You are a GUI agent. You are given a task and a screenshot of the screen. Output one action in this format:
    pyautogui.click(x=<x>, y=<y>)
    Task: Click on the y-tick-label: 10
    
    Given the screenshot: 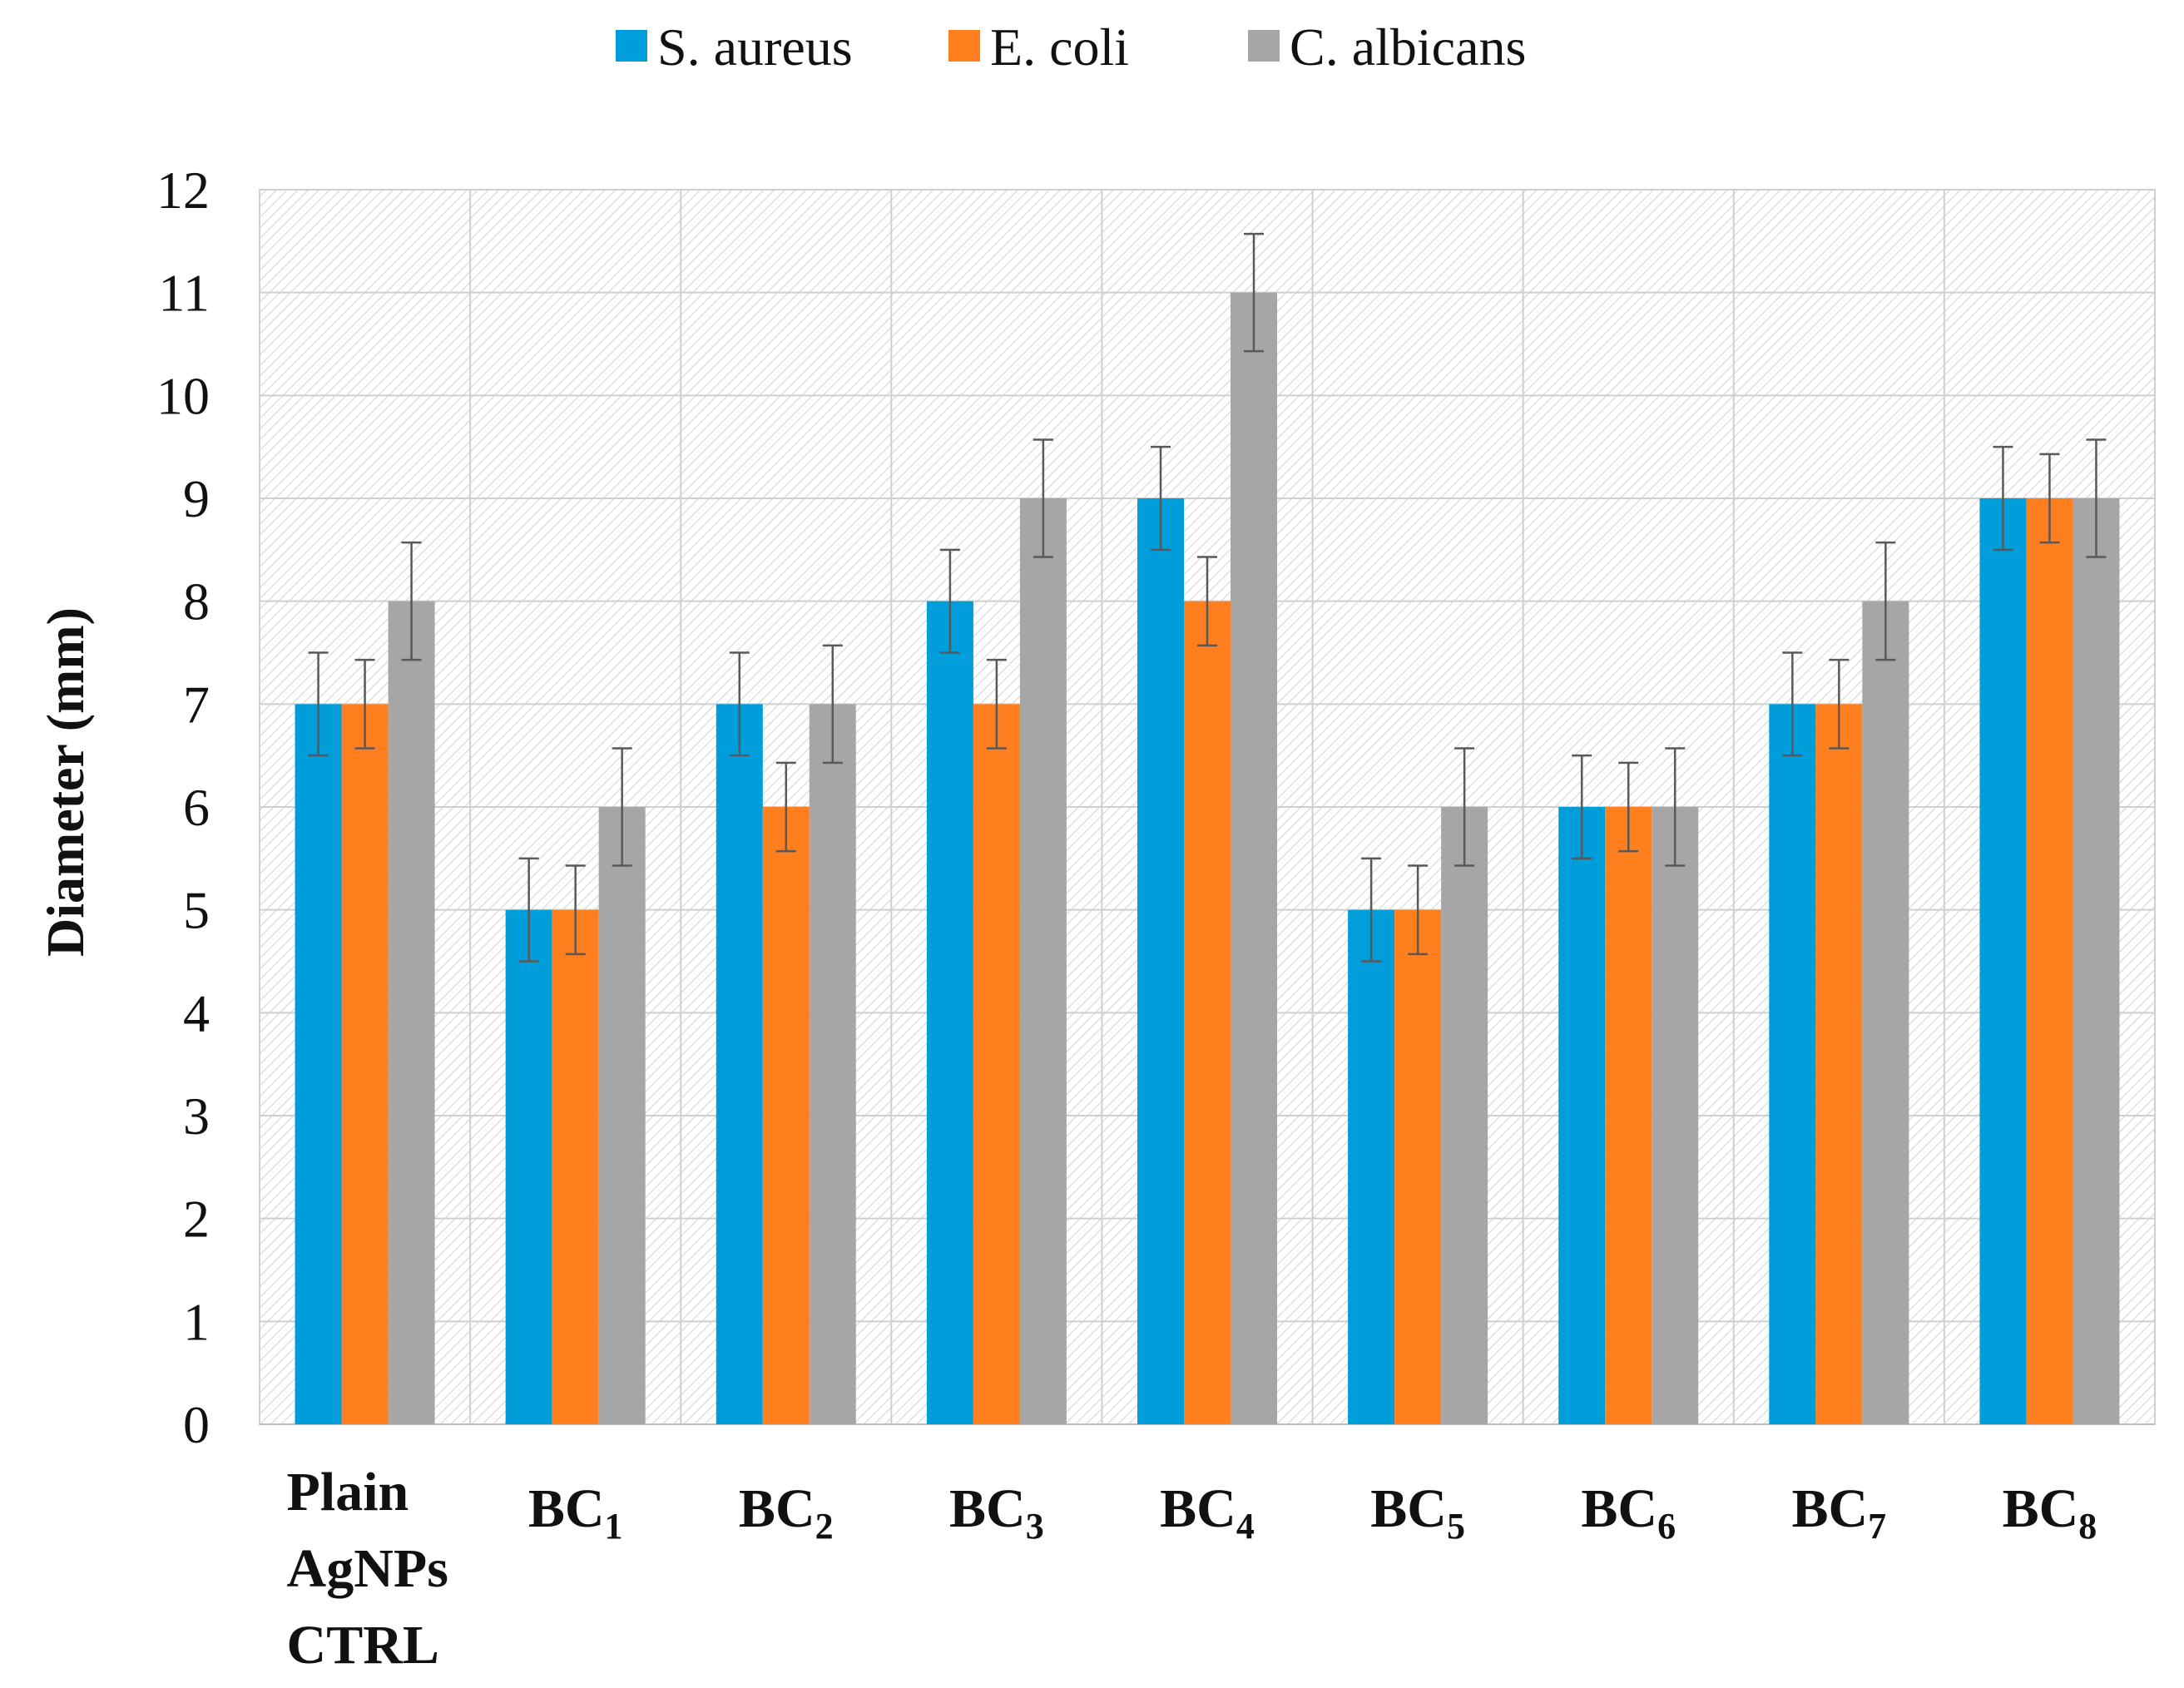 What is the action you would take?
    pyautogui.click(x=183, y=395)
    